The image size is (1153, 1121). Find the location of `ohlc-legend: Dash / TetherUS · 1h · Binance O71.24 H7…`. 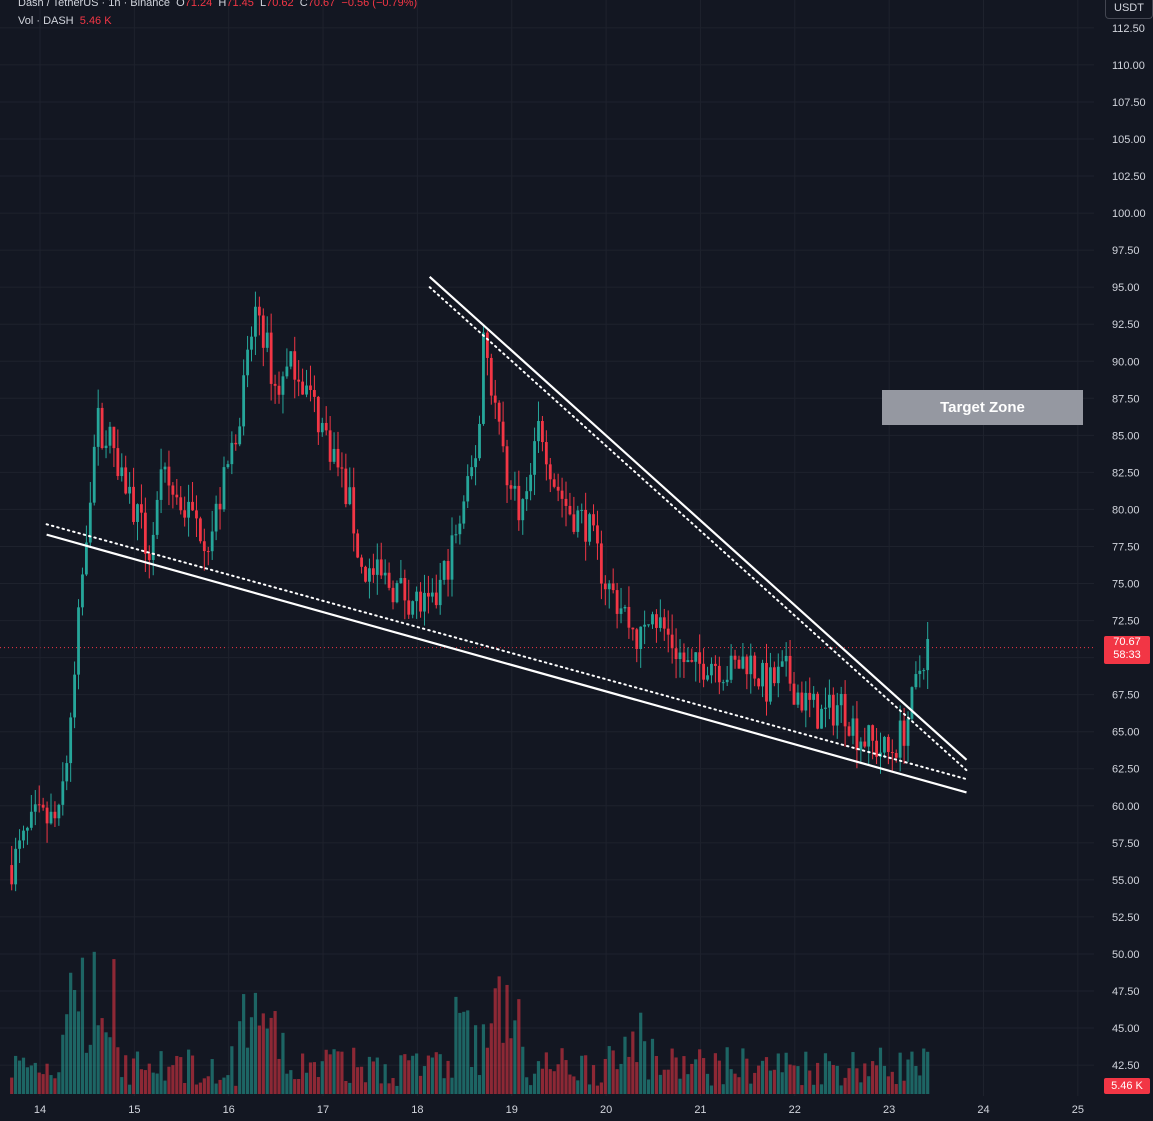

ohlc-legend: Dash / TetherUS · 1h · Binance O71.24 H7… is located at coordinates (217, 4).